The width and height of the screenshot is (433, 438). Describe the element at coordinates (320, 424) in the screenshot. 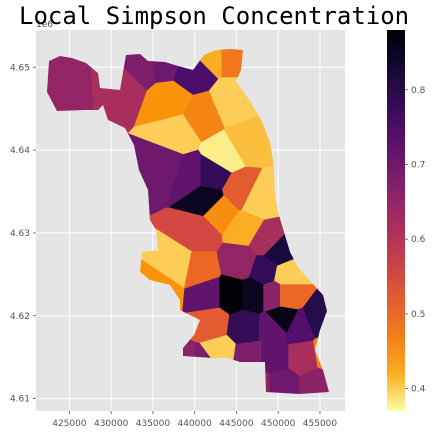

I see `x-tick-label: 455000` at that location.